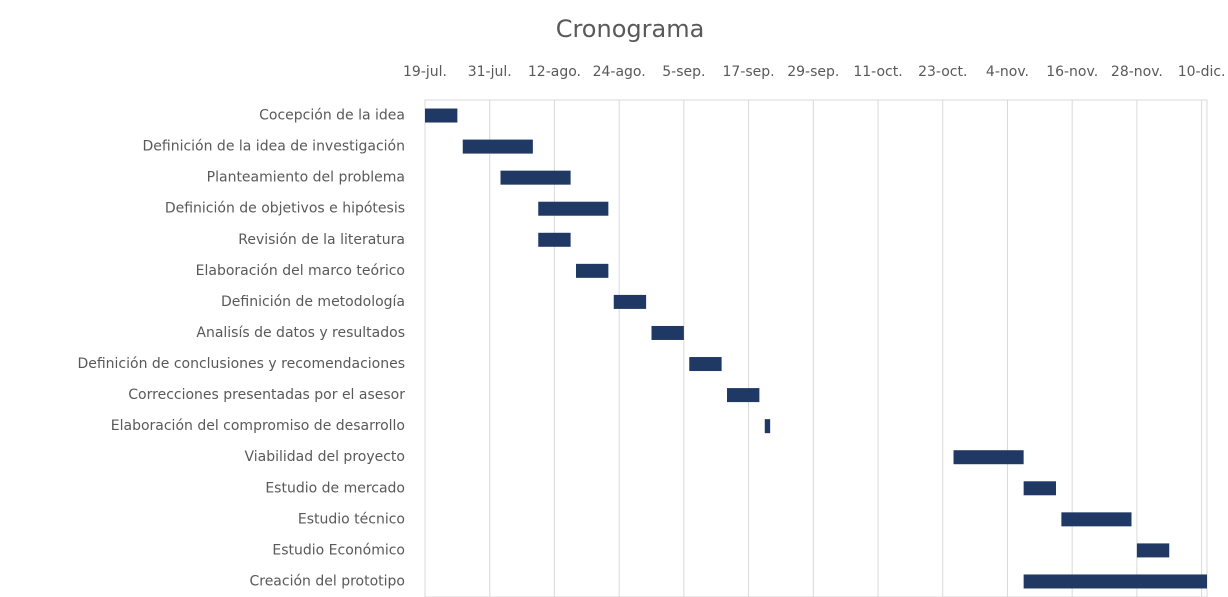 Image resolution: width=1228 pixels, height=597 pixels. What do you see at coordinates (683, 72) in the screenshot?
I see `x-tick-label: 5-sep.` at bounding box center [683, 72].